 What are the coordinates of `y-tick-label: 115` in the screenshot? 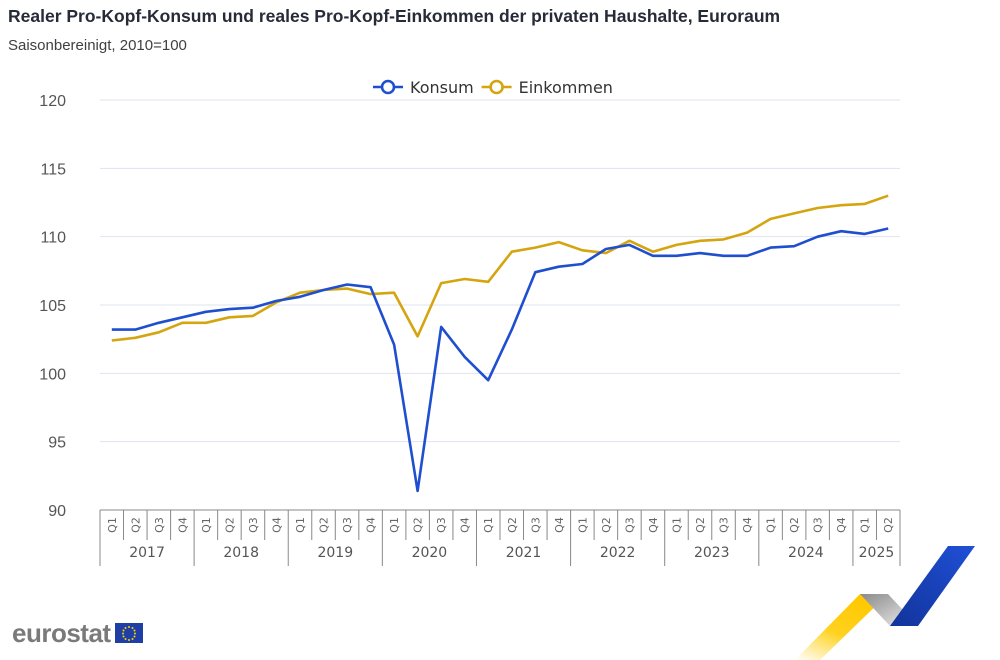 It's located at (53, 169).